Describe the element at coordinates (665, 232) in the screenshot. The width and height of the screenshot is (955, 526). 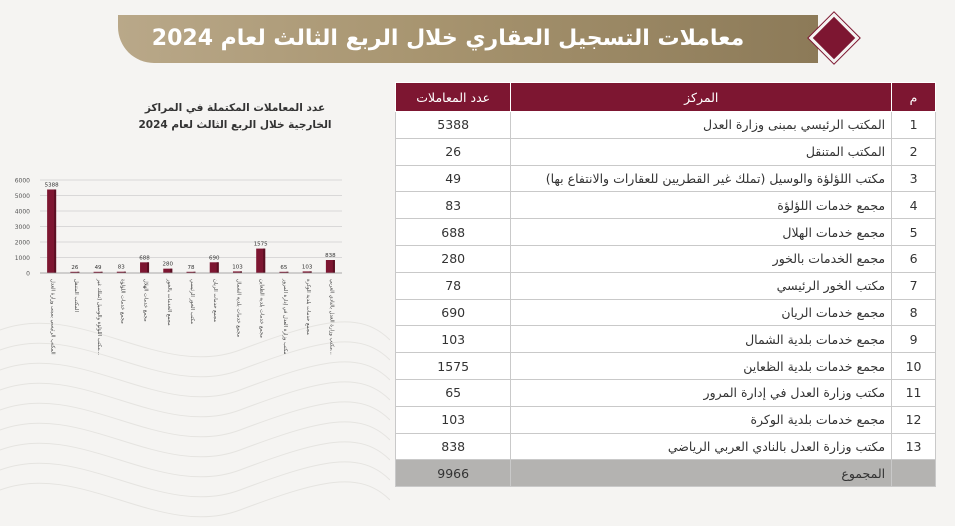
I see `table-row: 5 مجمع خدمات الهلال 688` at that location.